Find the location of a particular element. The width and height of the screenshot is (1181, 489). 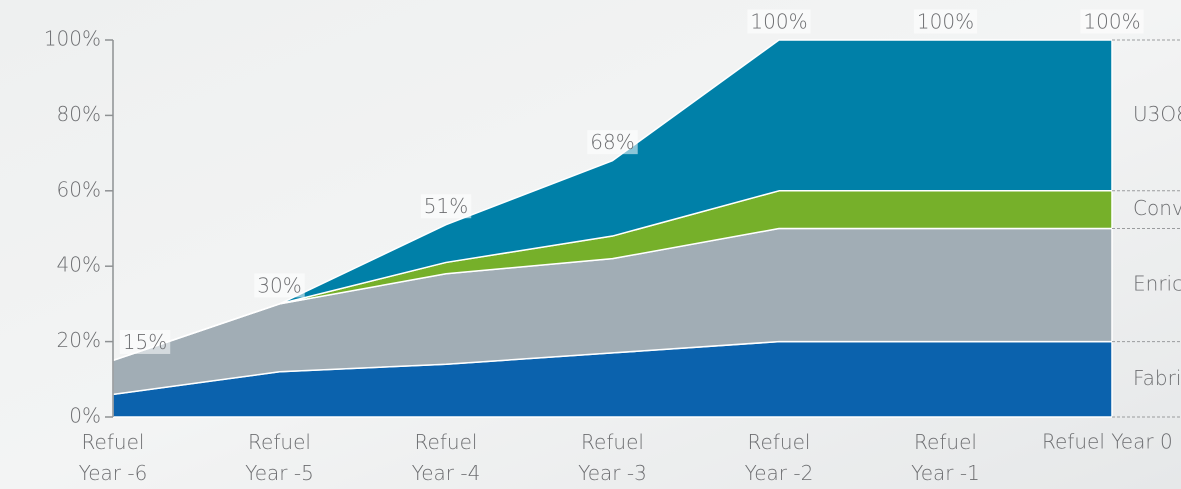

y-tick-label: 80% is located at coordinates (79, 114).